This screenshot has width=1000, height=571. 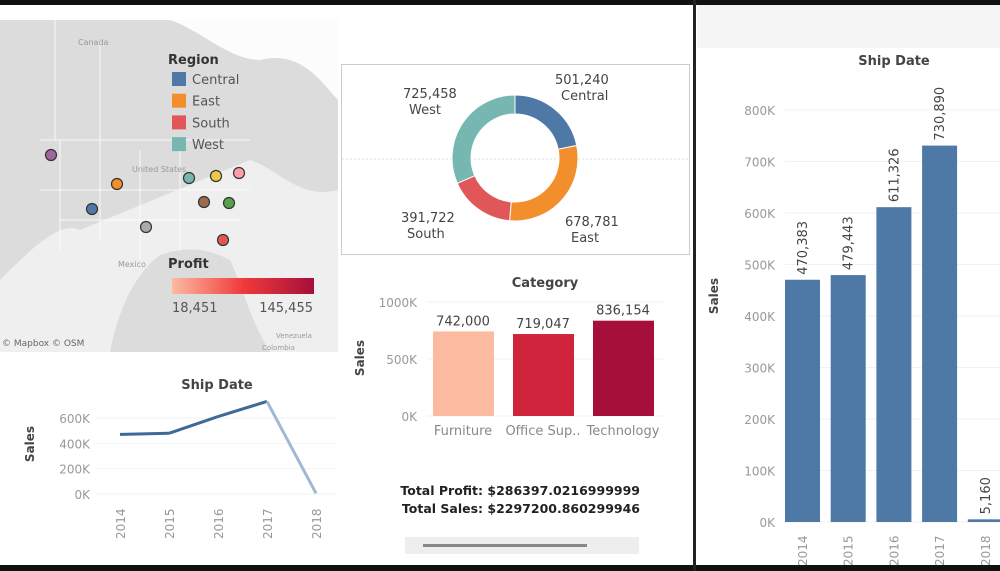 What do you see at coordinates (278, 348) in the screenshot?
I see `map-label-colombia: Colombia` at bounding box center [278, 348].